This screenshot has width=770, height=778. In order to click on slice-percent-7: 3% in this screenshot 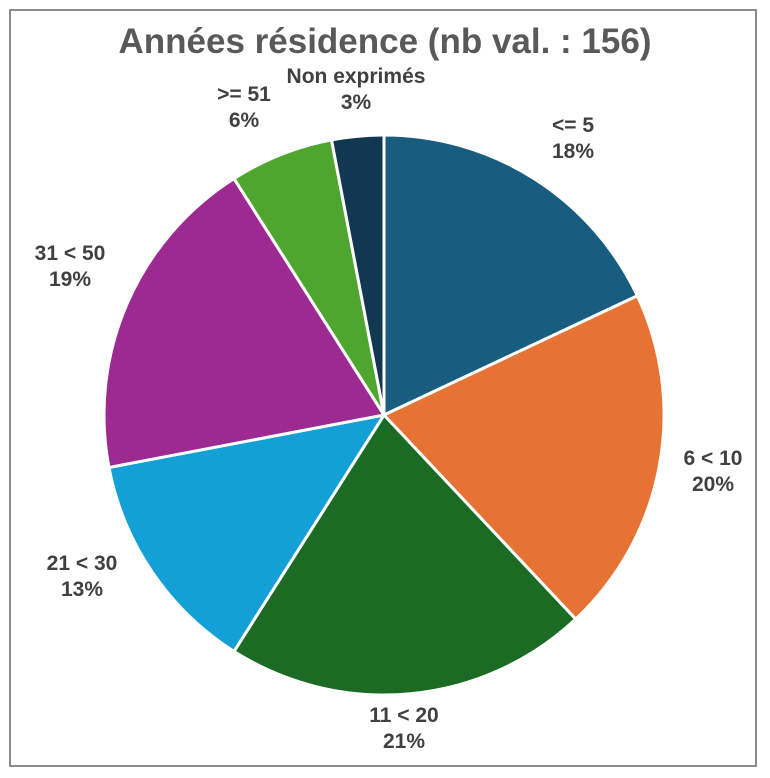, I will do `click(356, 102)`.